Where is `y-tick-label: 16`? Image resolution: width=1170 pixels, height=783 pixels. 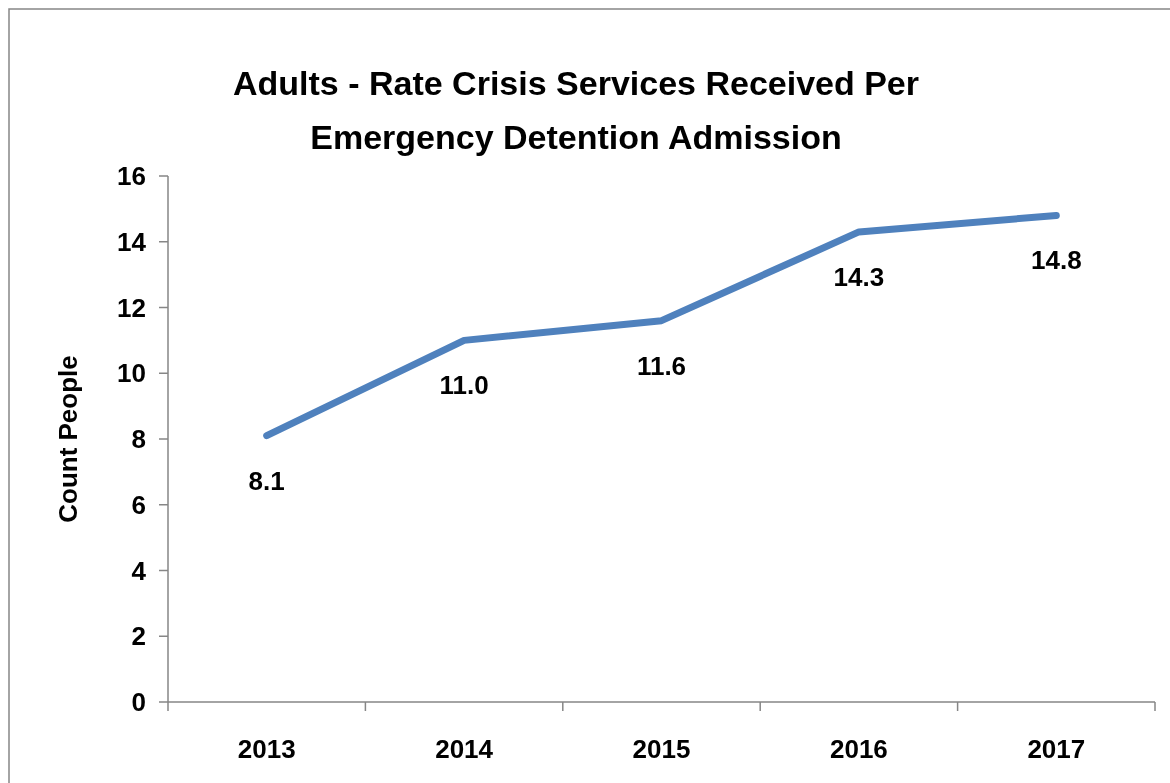
y-tick-label: 16 is located at coordinates (131, 176).